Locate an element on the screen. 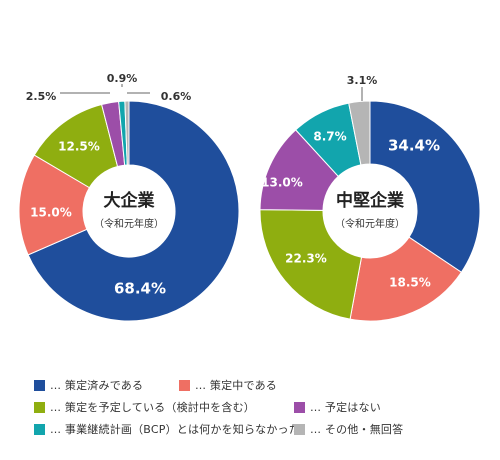 This screenshot has width=500, height=460. legend-item-other: … その他・無回答 is located at coordinates (348, 429).